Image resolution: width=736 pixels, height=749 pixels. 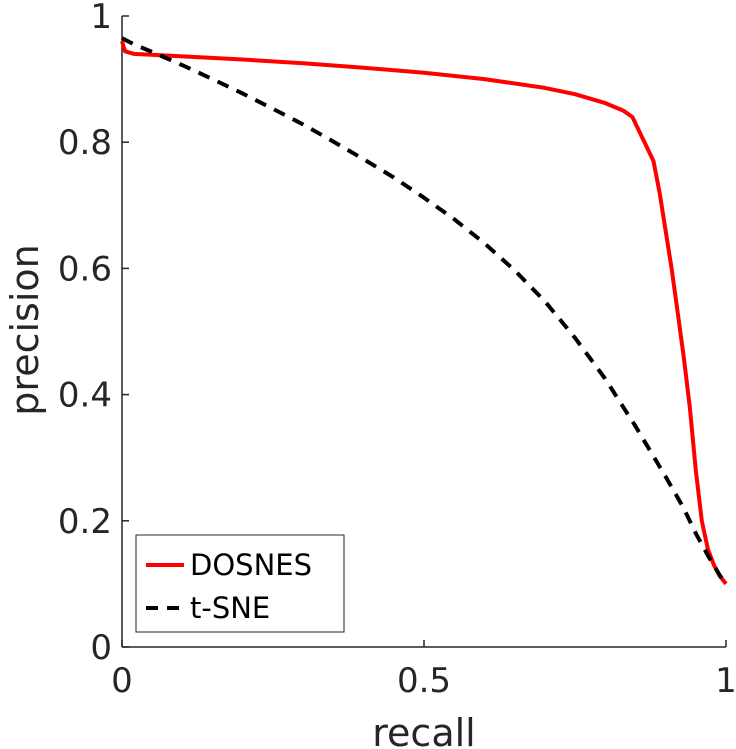 I want to click on legend-label: t-SNE, so click(x=230, y=608).